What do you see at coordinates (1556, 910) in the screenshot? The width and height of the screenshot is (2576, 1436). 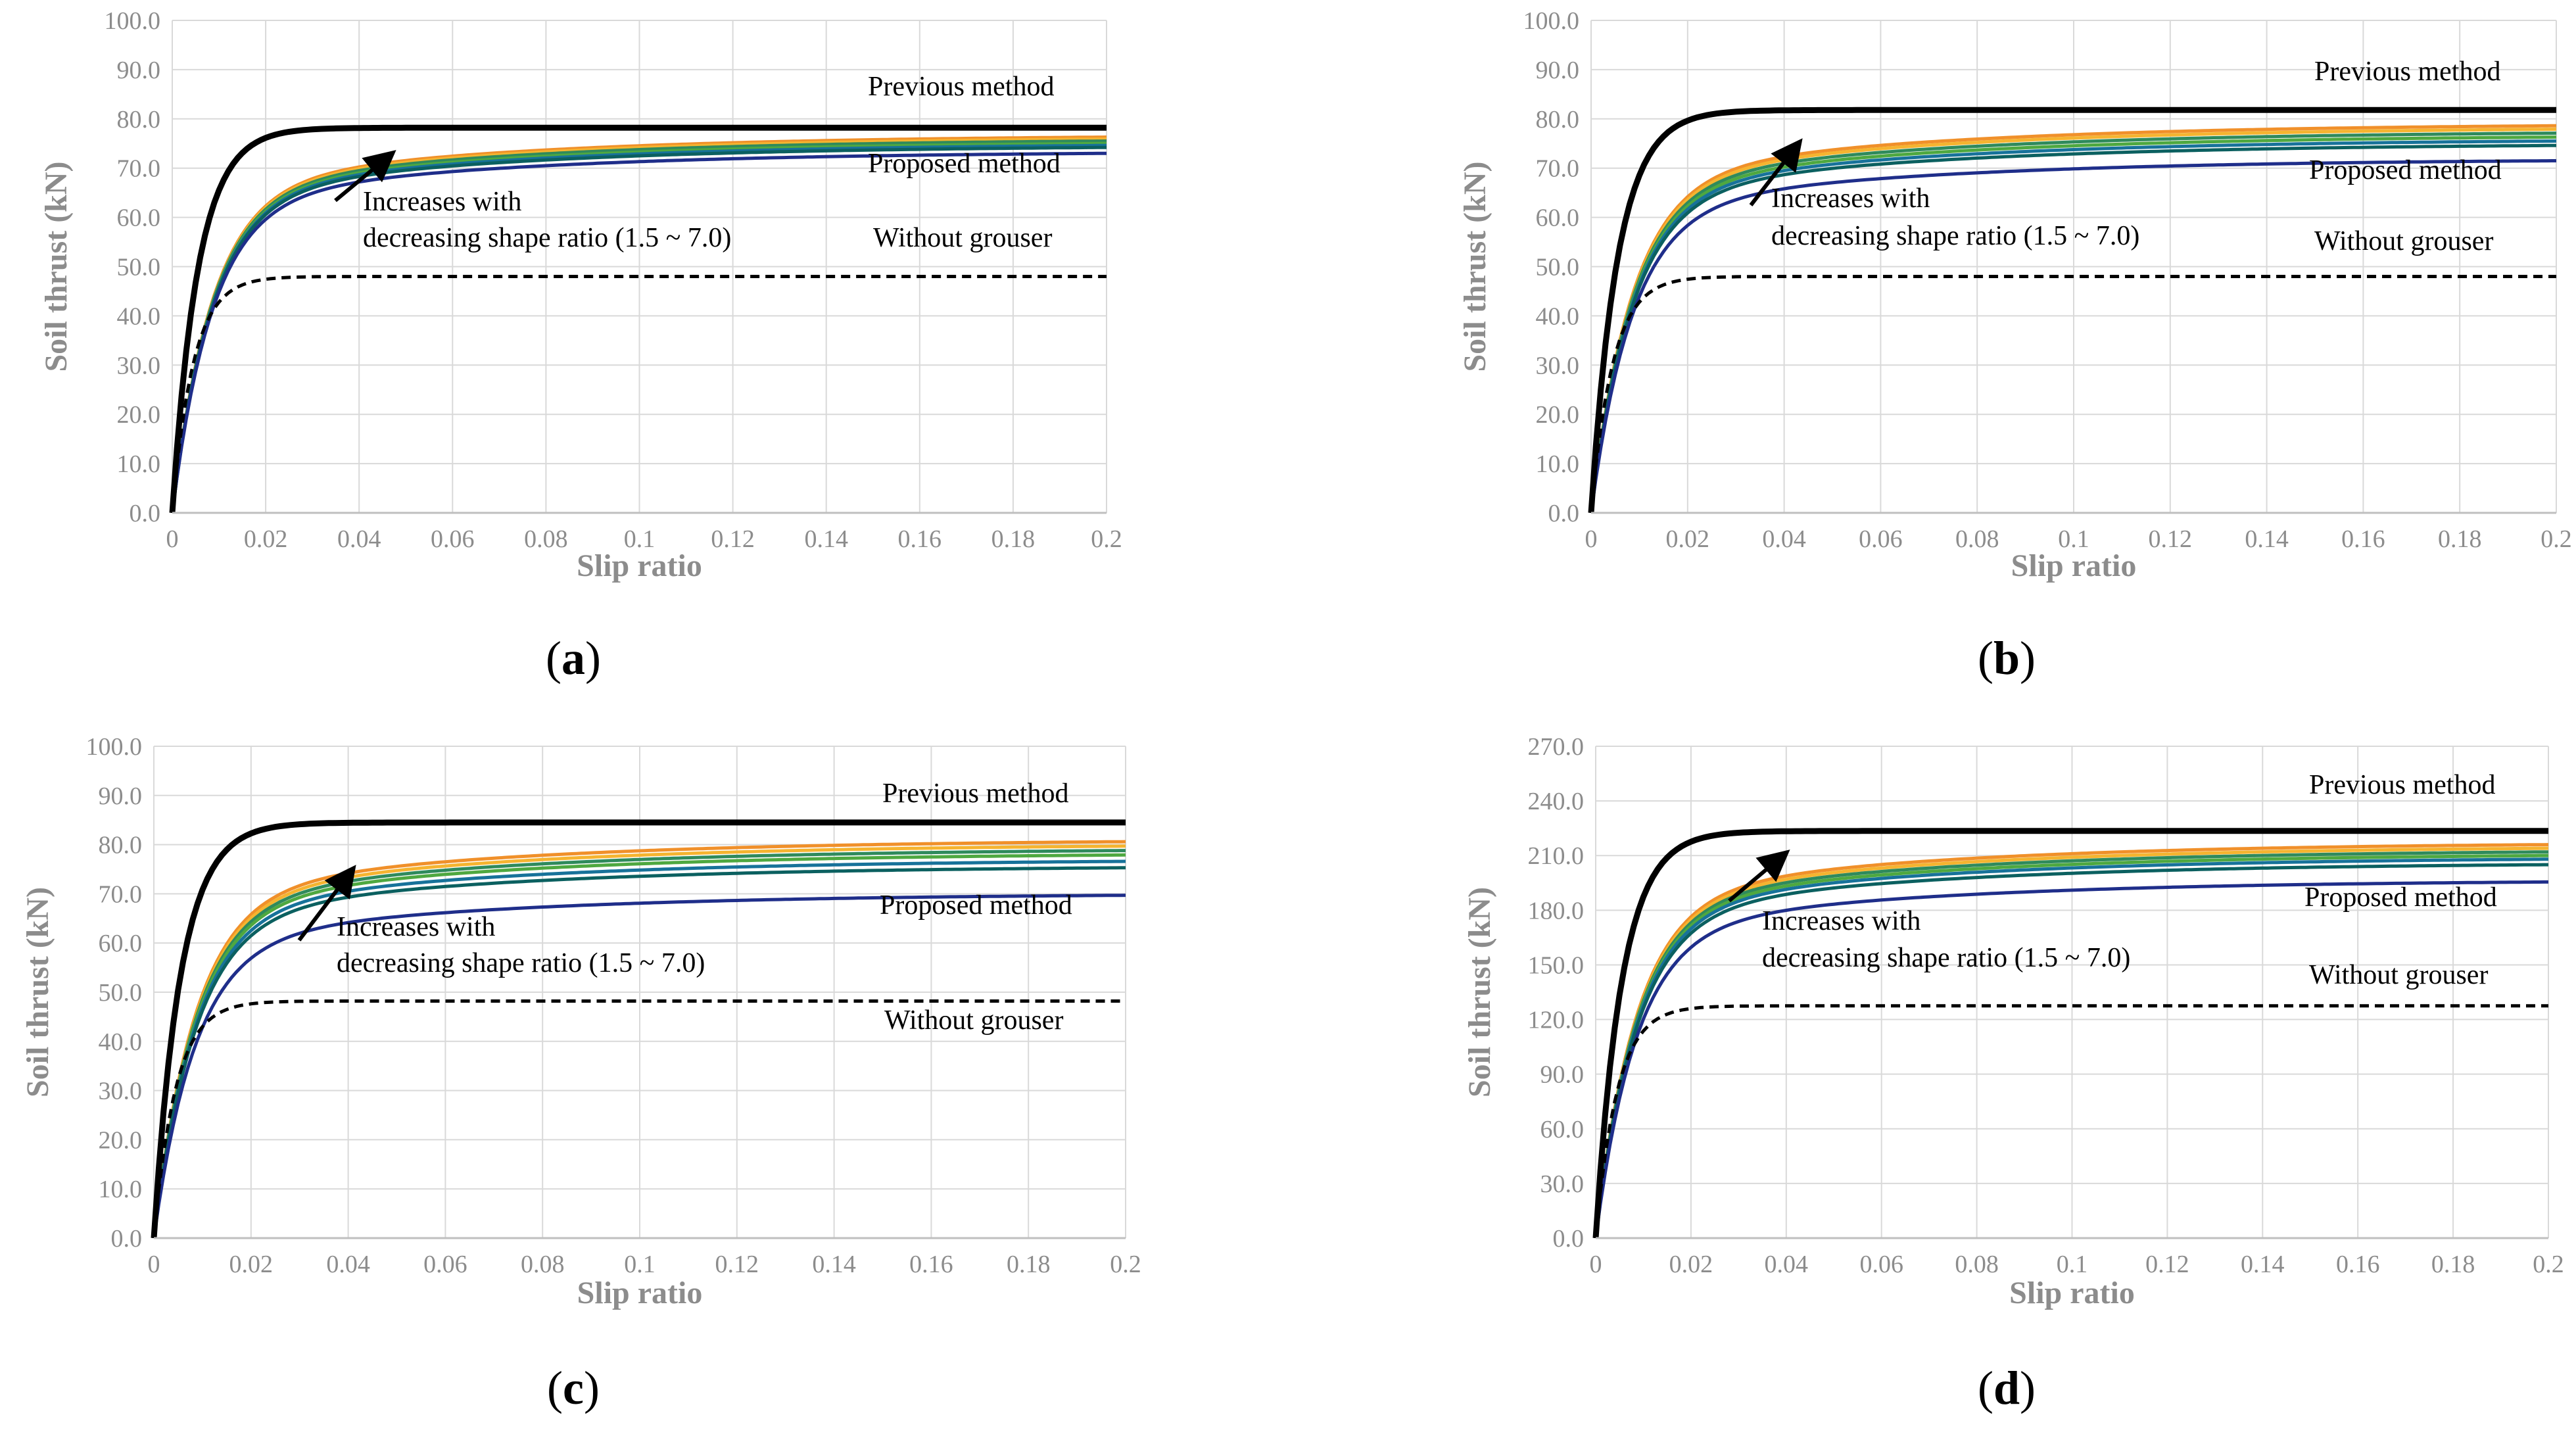 I see `y-tick-label: 180.0` at bounding box center [1556, 910].